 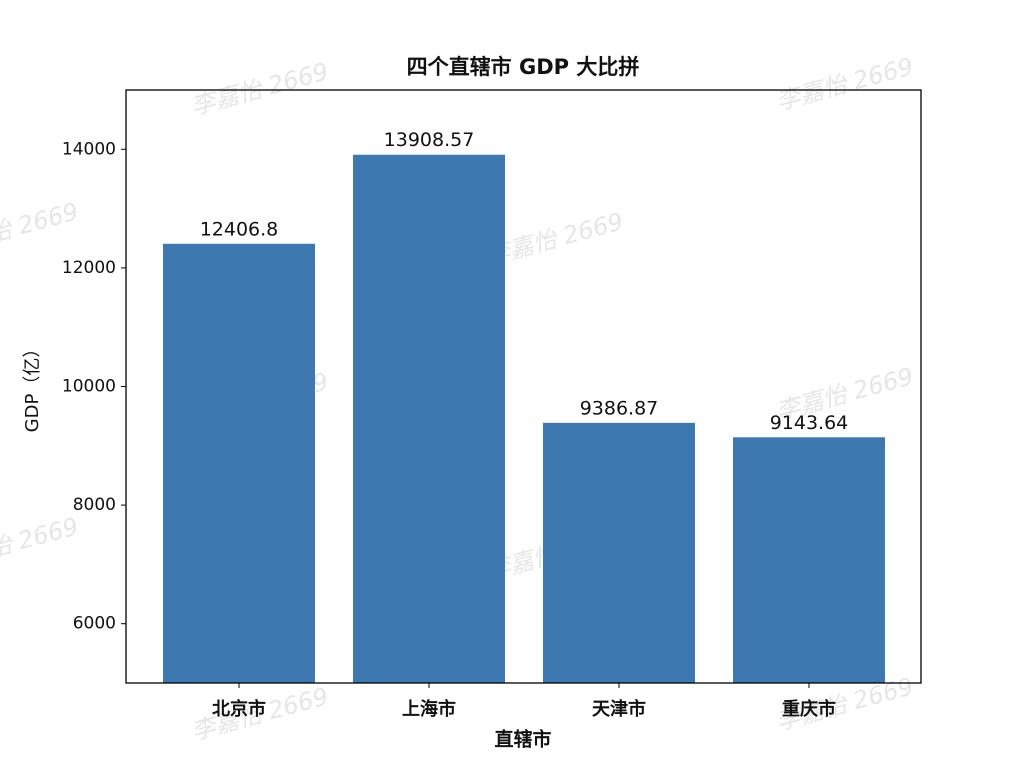 What do you see at coordinates (89, 149) in the screenshot?
I see `y-tick-label: 14000` at bounding box center [89, 149].